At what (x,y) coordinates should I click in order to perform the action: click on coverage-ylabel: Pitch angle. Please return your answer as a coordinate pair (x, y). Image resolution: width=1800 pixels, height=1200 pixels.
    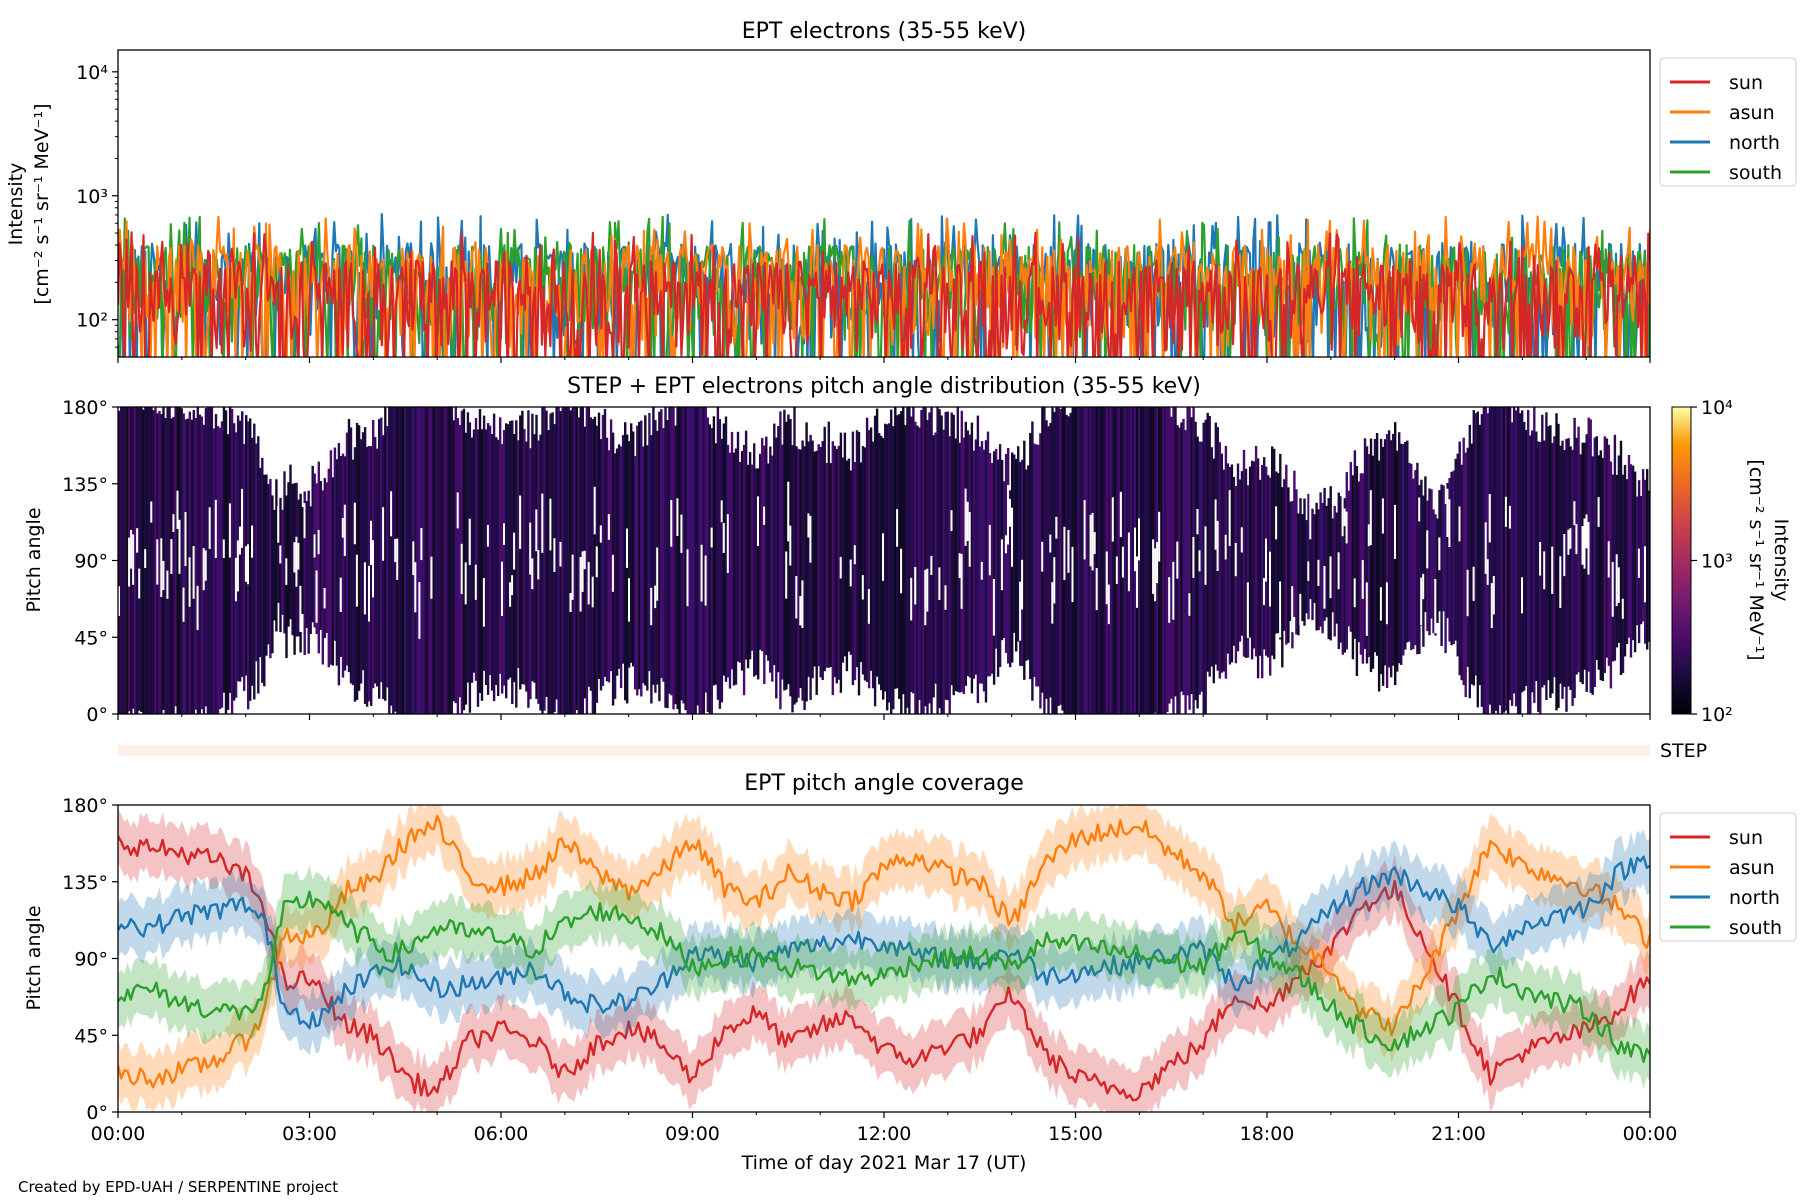
    Looking at the image, I should click on (34, 957).